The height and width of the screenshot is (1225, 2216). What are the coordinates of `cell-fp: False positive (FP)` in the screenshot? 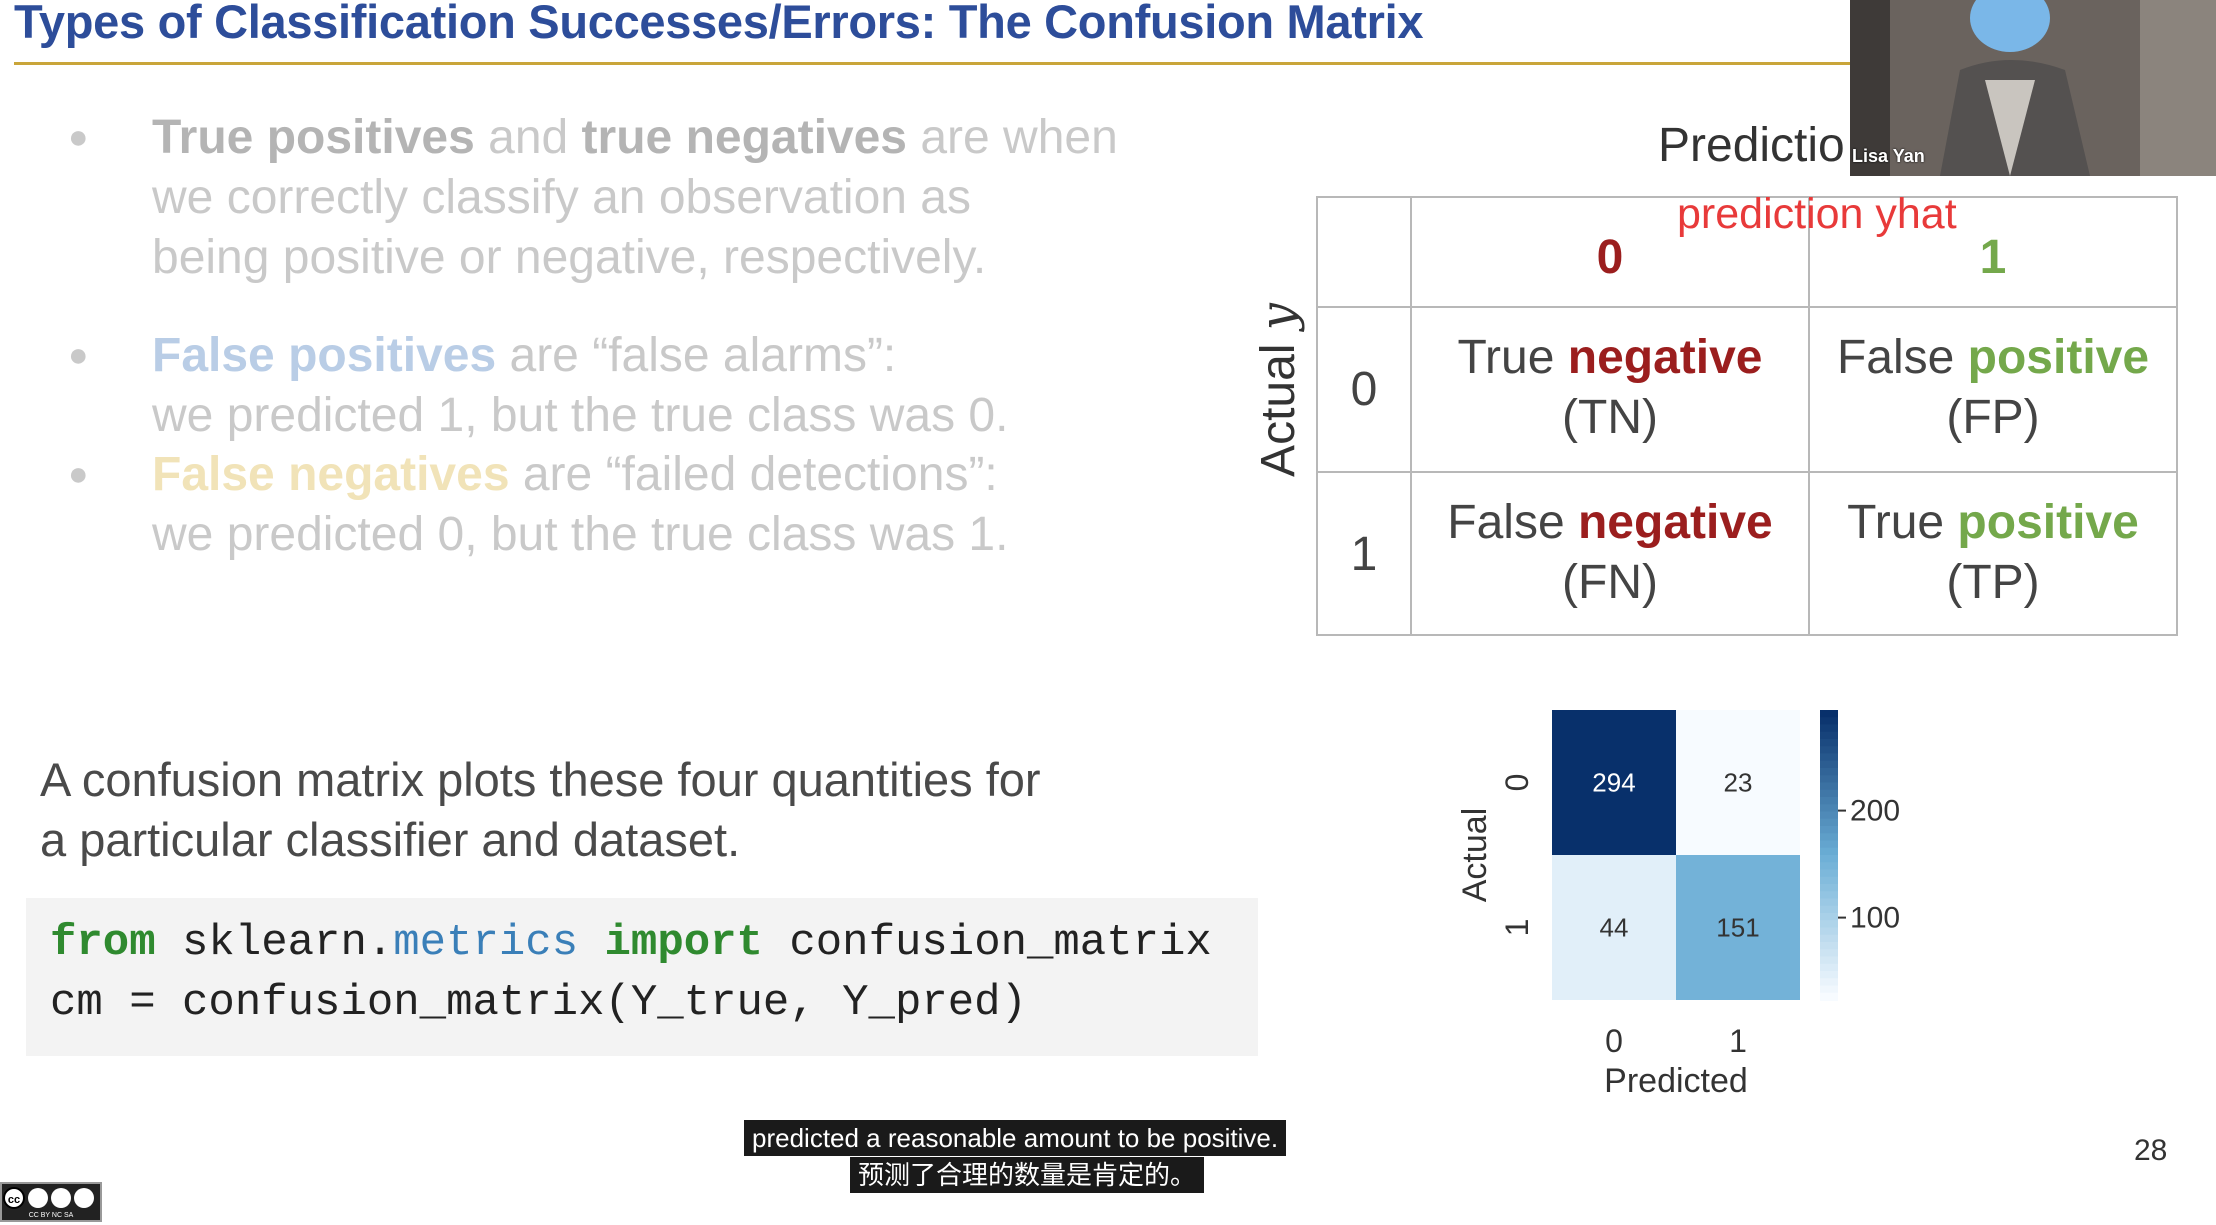 It's located at (1993, 389).